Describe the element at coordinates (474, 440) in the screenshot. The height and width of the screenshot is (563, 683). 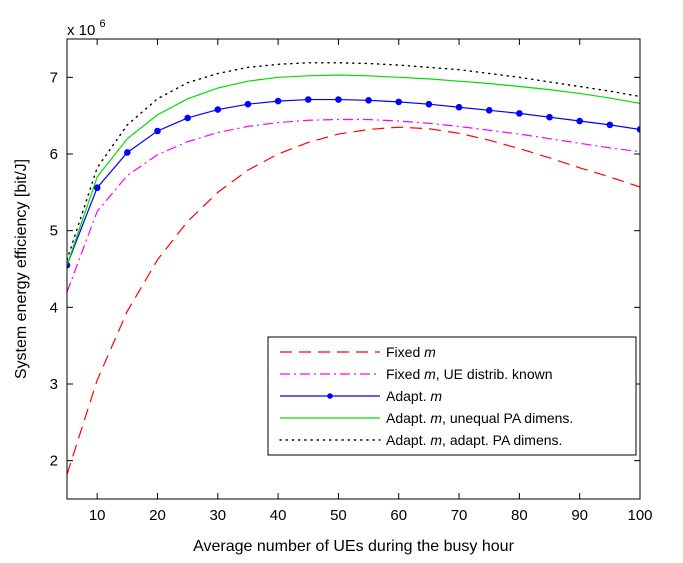
I see `legend-label: Adapt. m, adapt. PA dimens.` at that location.